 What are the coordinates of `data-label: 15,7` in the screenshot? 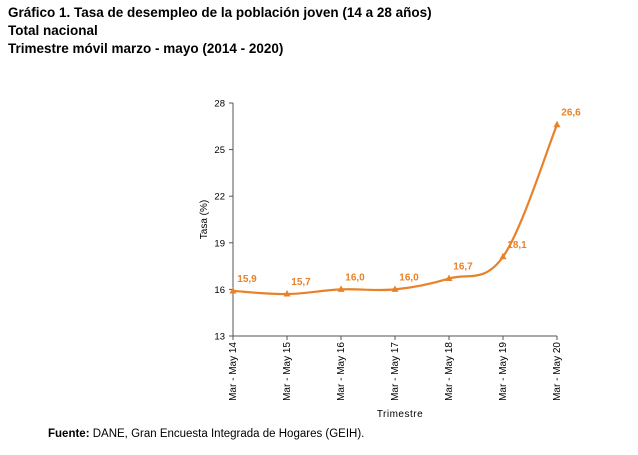 It's located at (301, 282).